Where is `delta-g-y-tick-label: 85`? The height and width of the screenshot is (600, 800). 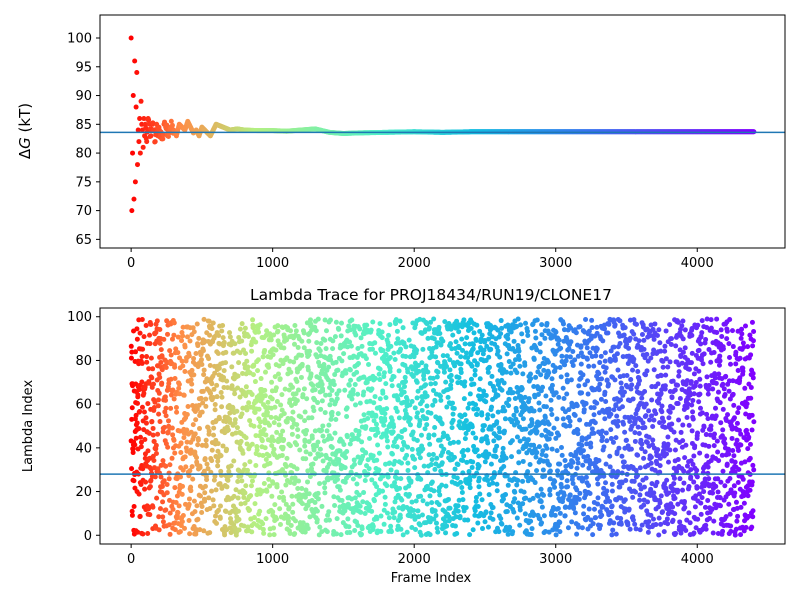
delta-g-y-tick-label: 85 is located at coordinates (83, 125).